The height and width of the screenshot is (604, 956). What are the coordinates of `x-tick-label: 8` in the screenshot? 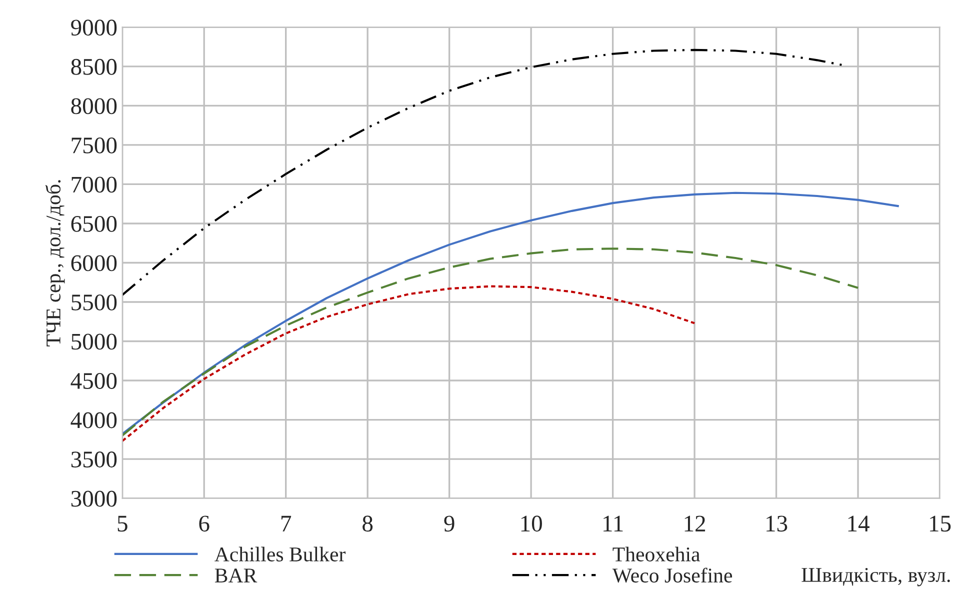 It's located at (367, 524).